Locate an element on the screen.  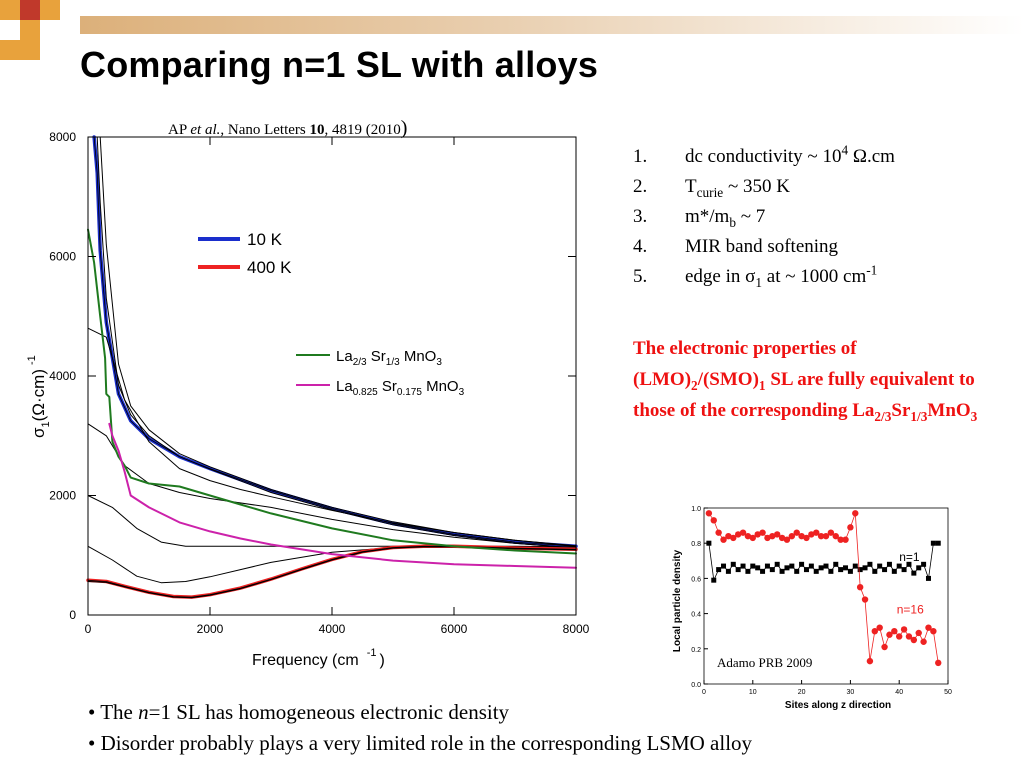
key-point-text: dc conductivity ~ 104 Ω.cm is located at coordinates (790, 156).